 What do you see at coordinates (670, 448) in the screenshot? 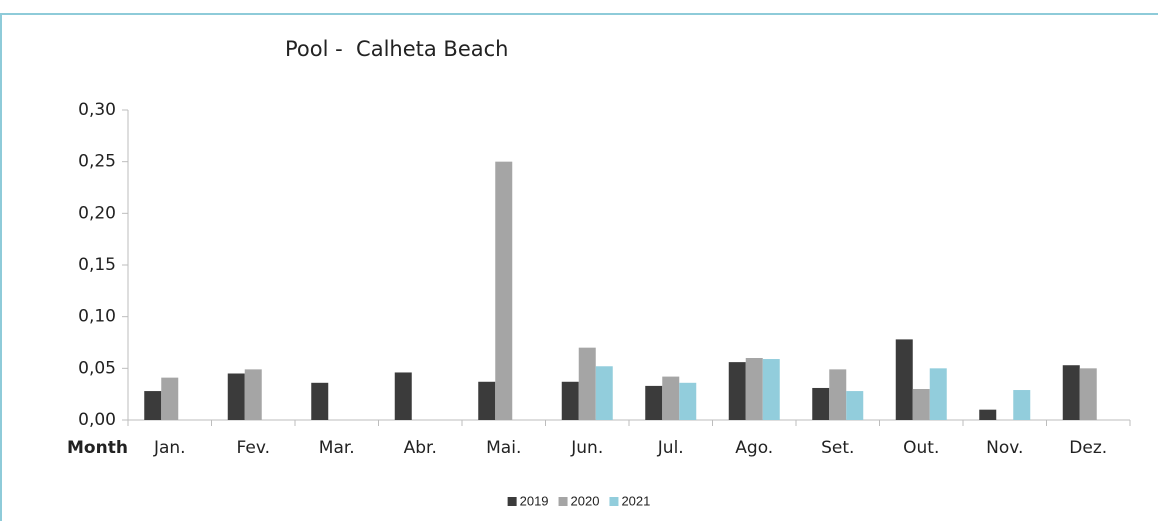
I see `x-tick-label: Jul.` at bounding box center [670, 448].